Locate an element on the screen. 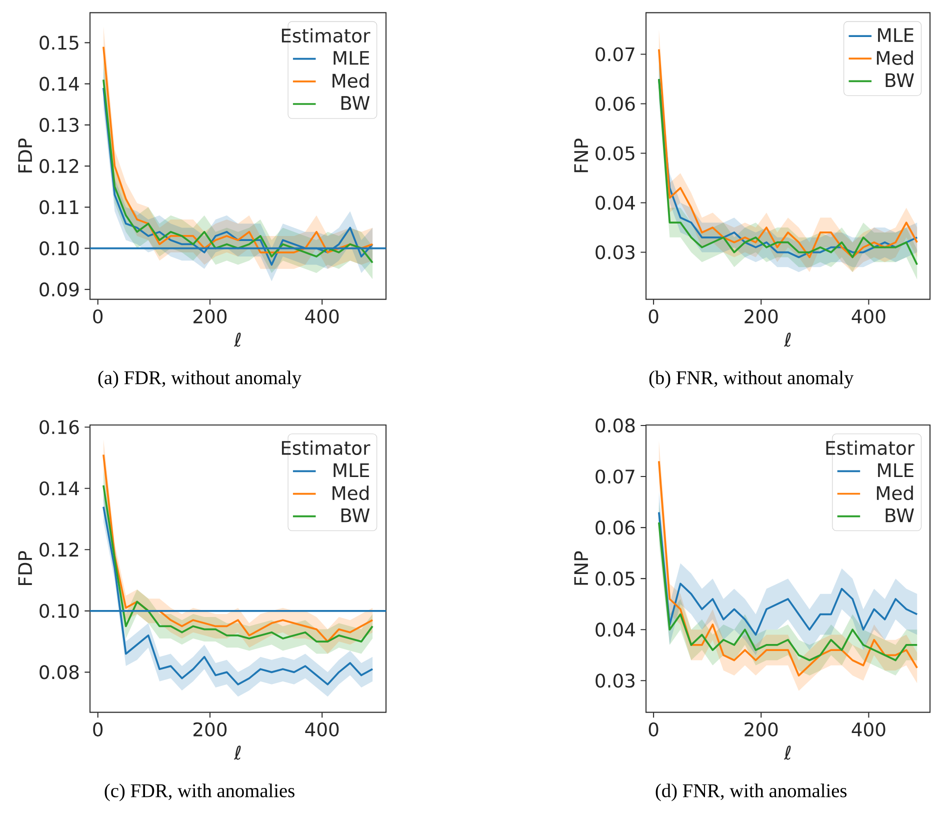  y-tick-label: 0.15 is located at coordinates (59, 43).